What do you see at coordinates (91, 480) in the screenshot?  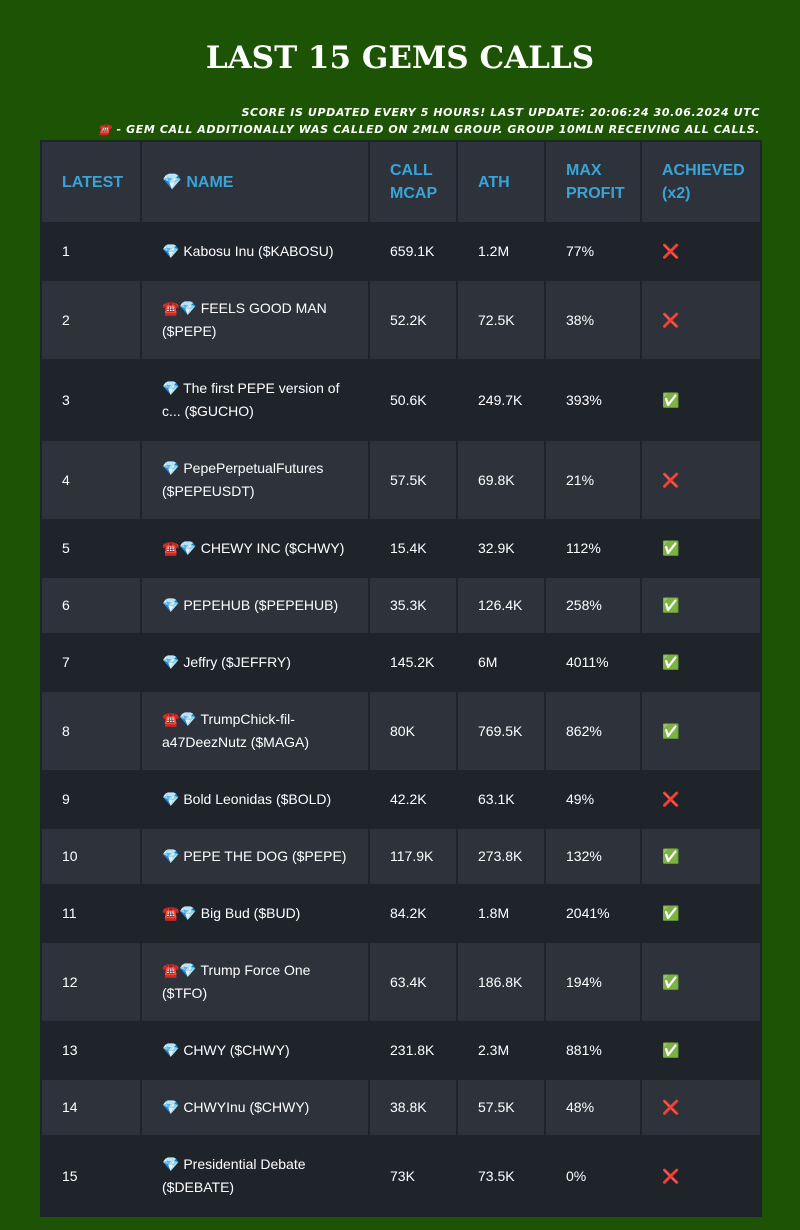 I see `table-cell: 4` at bounding box center [91, 480].